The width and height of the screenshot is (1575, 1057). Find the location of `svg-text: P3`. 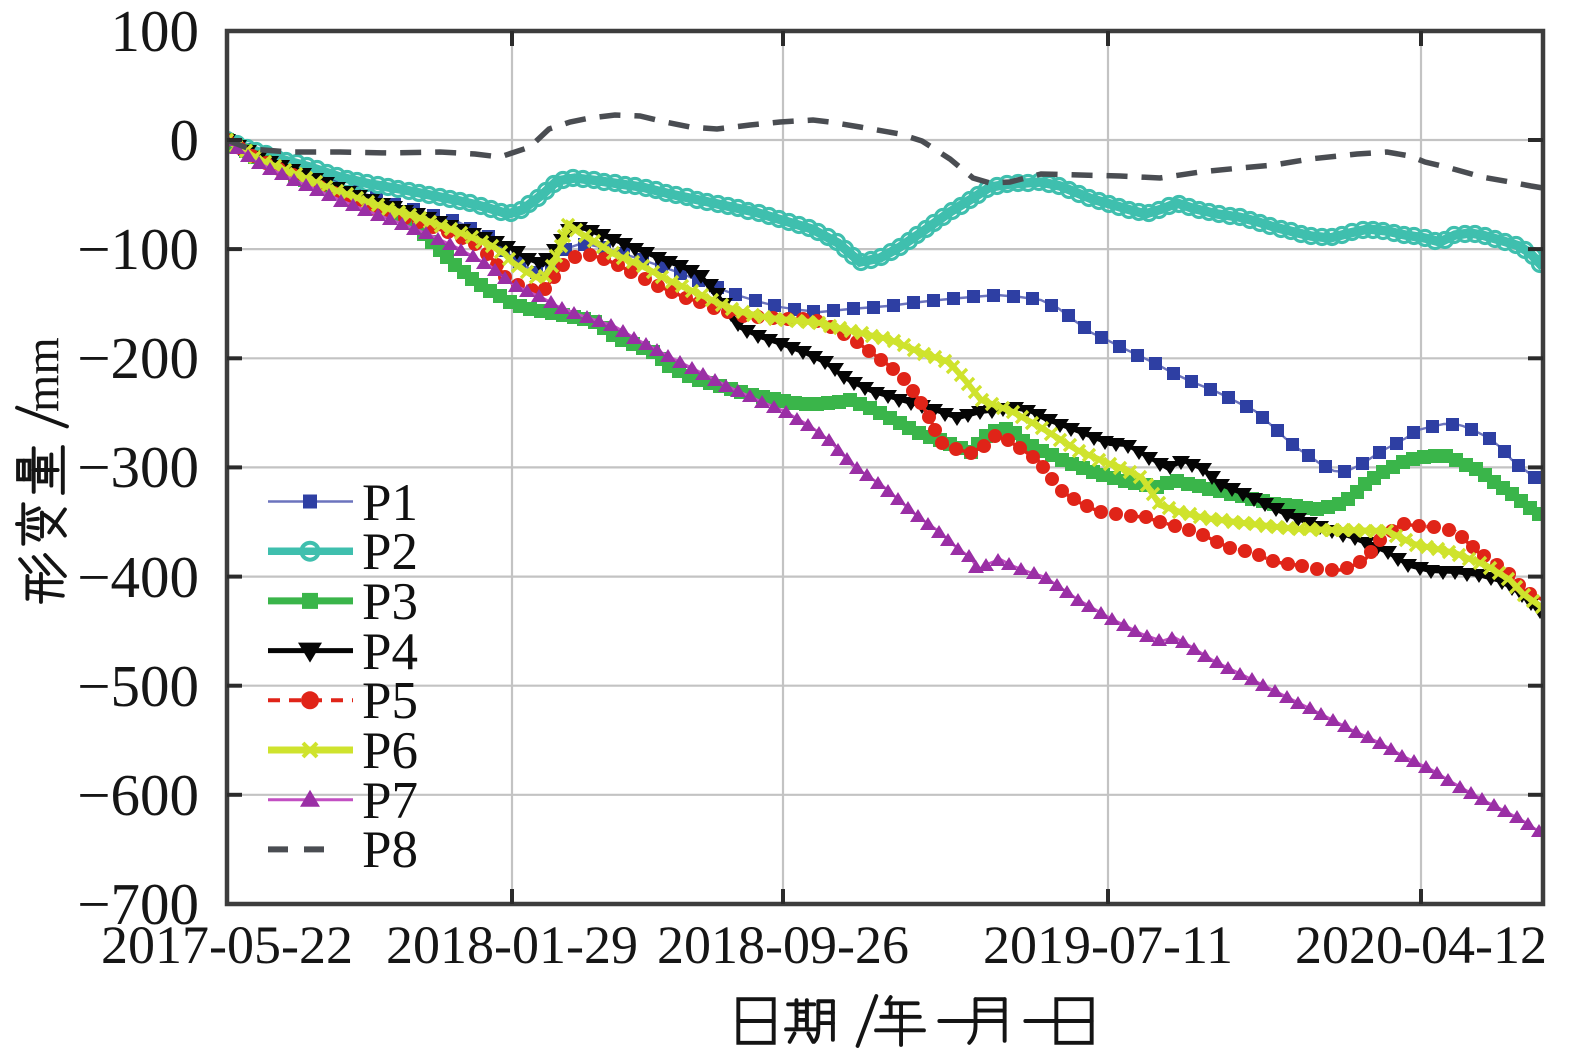

svg-text: P3 is located at coordinates (390, 602).